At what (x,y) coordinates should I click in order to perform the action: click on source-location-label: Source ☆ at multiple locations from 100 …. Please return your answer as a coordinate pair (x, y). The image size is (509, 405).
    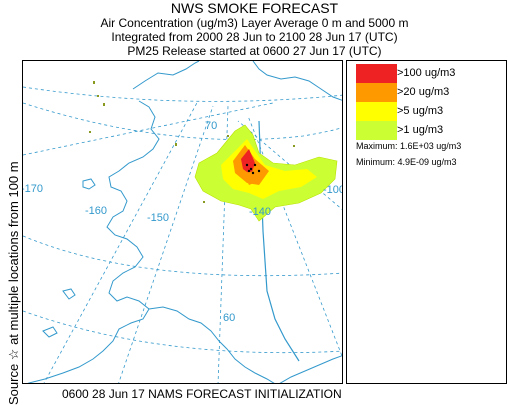
    Looking at the image, I should click on (13, 283).